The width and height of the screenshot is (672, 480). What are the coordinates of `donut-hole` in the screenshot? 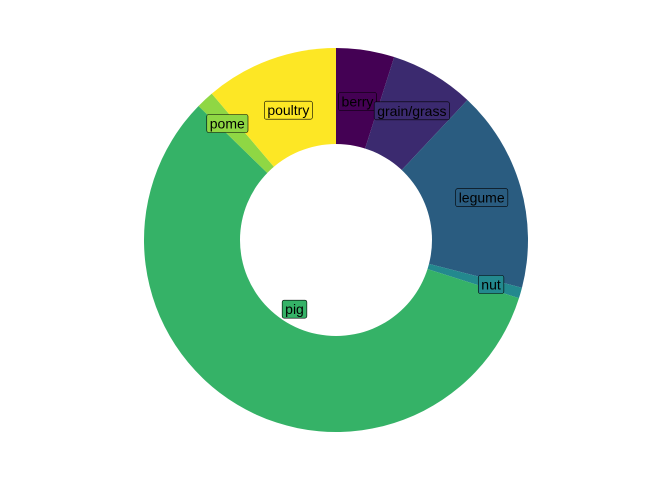 It's located at (336, 240).